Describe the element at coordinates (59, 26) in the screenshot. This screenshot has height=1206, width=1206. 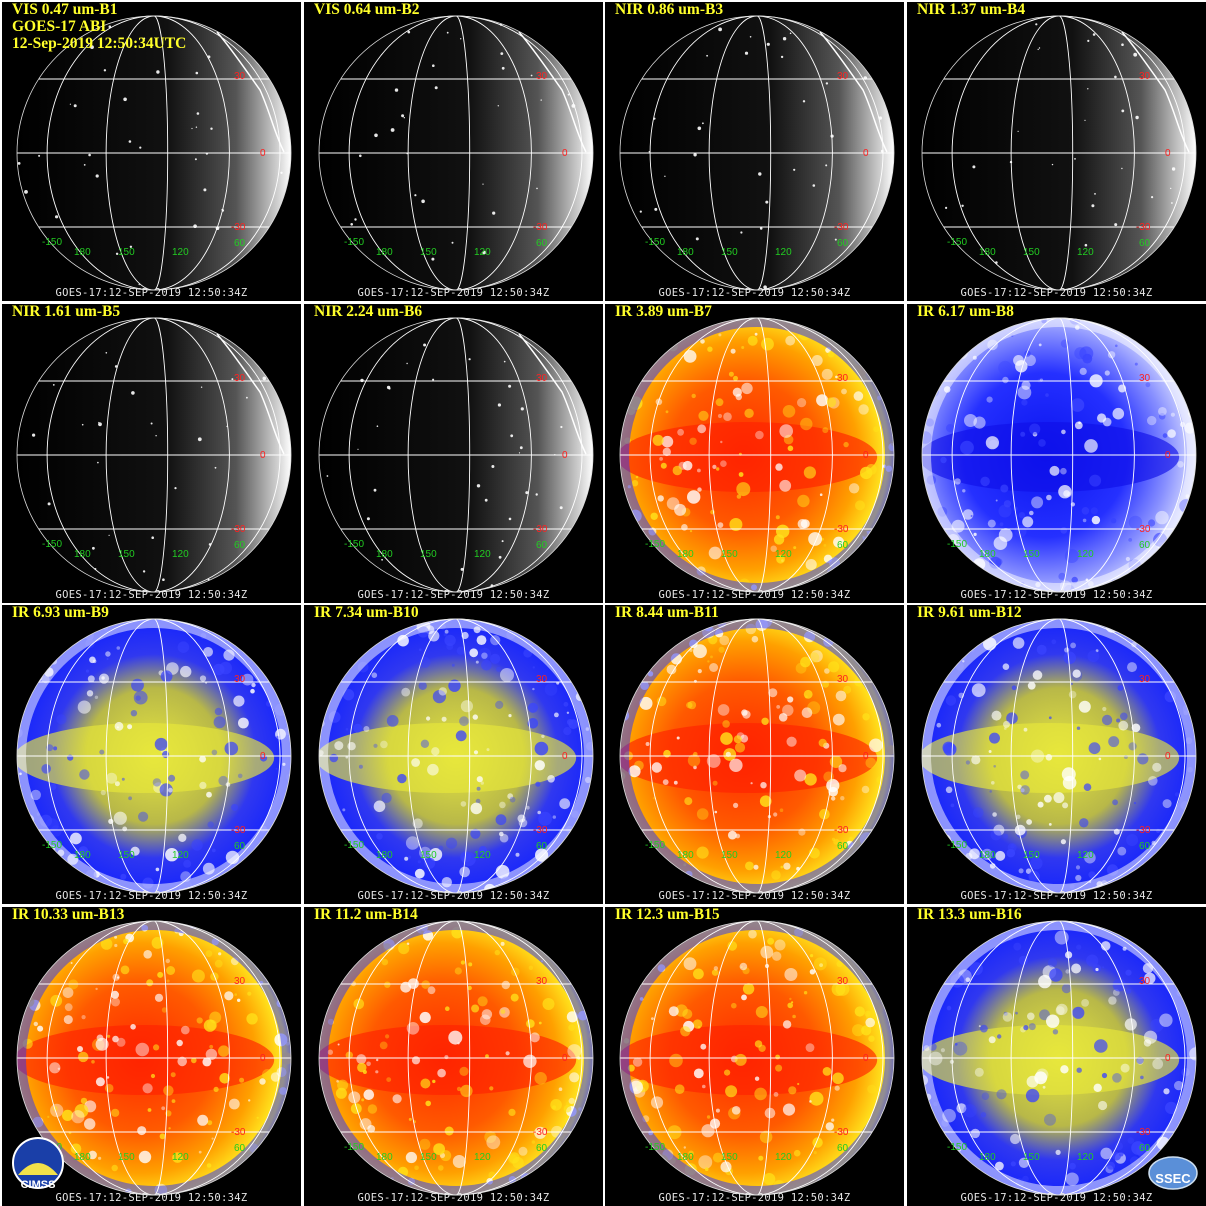
I see `instrument-label: GOES-17 ABI` at that location.